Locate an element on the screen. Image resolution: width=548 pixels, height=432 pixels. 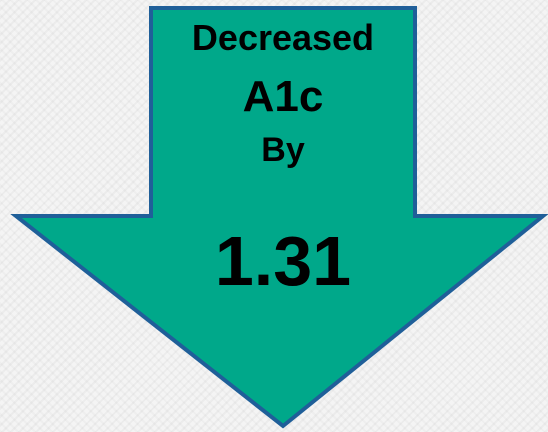
callout-line-decreased: Decreased is located at coordinates (283, 37).